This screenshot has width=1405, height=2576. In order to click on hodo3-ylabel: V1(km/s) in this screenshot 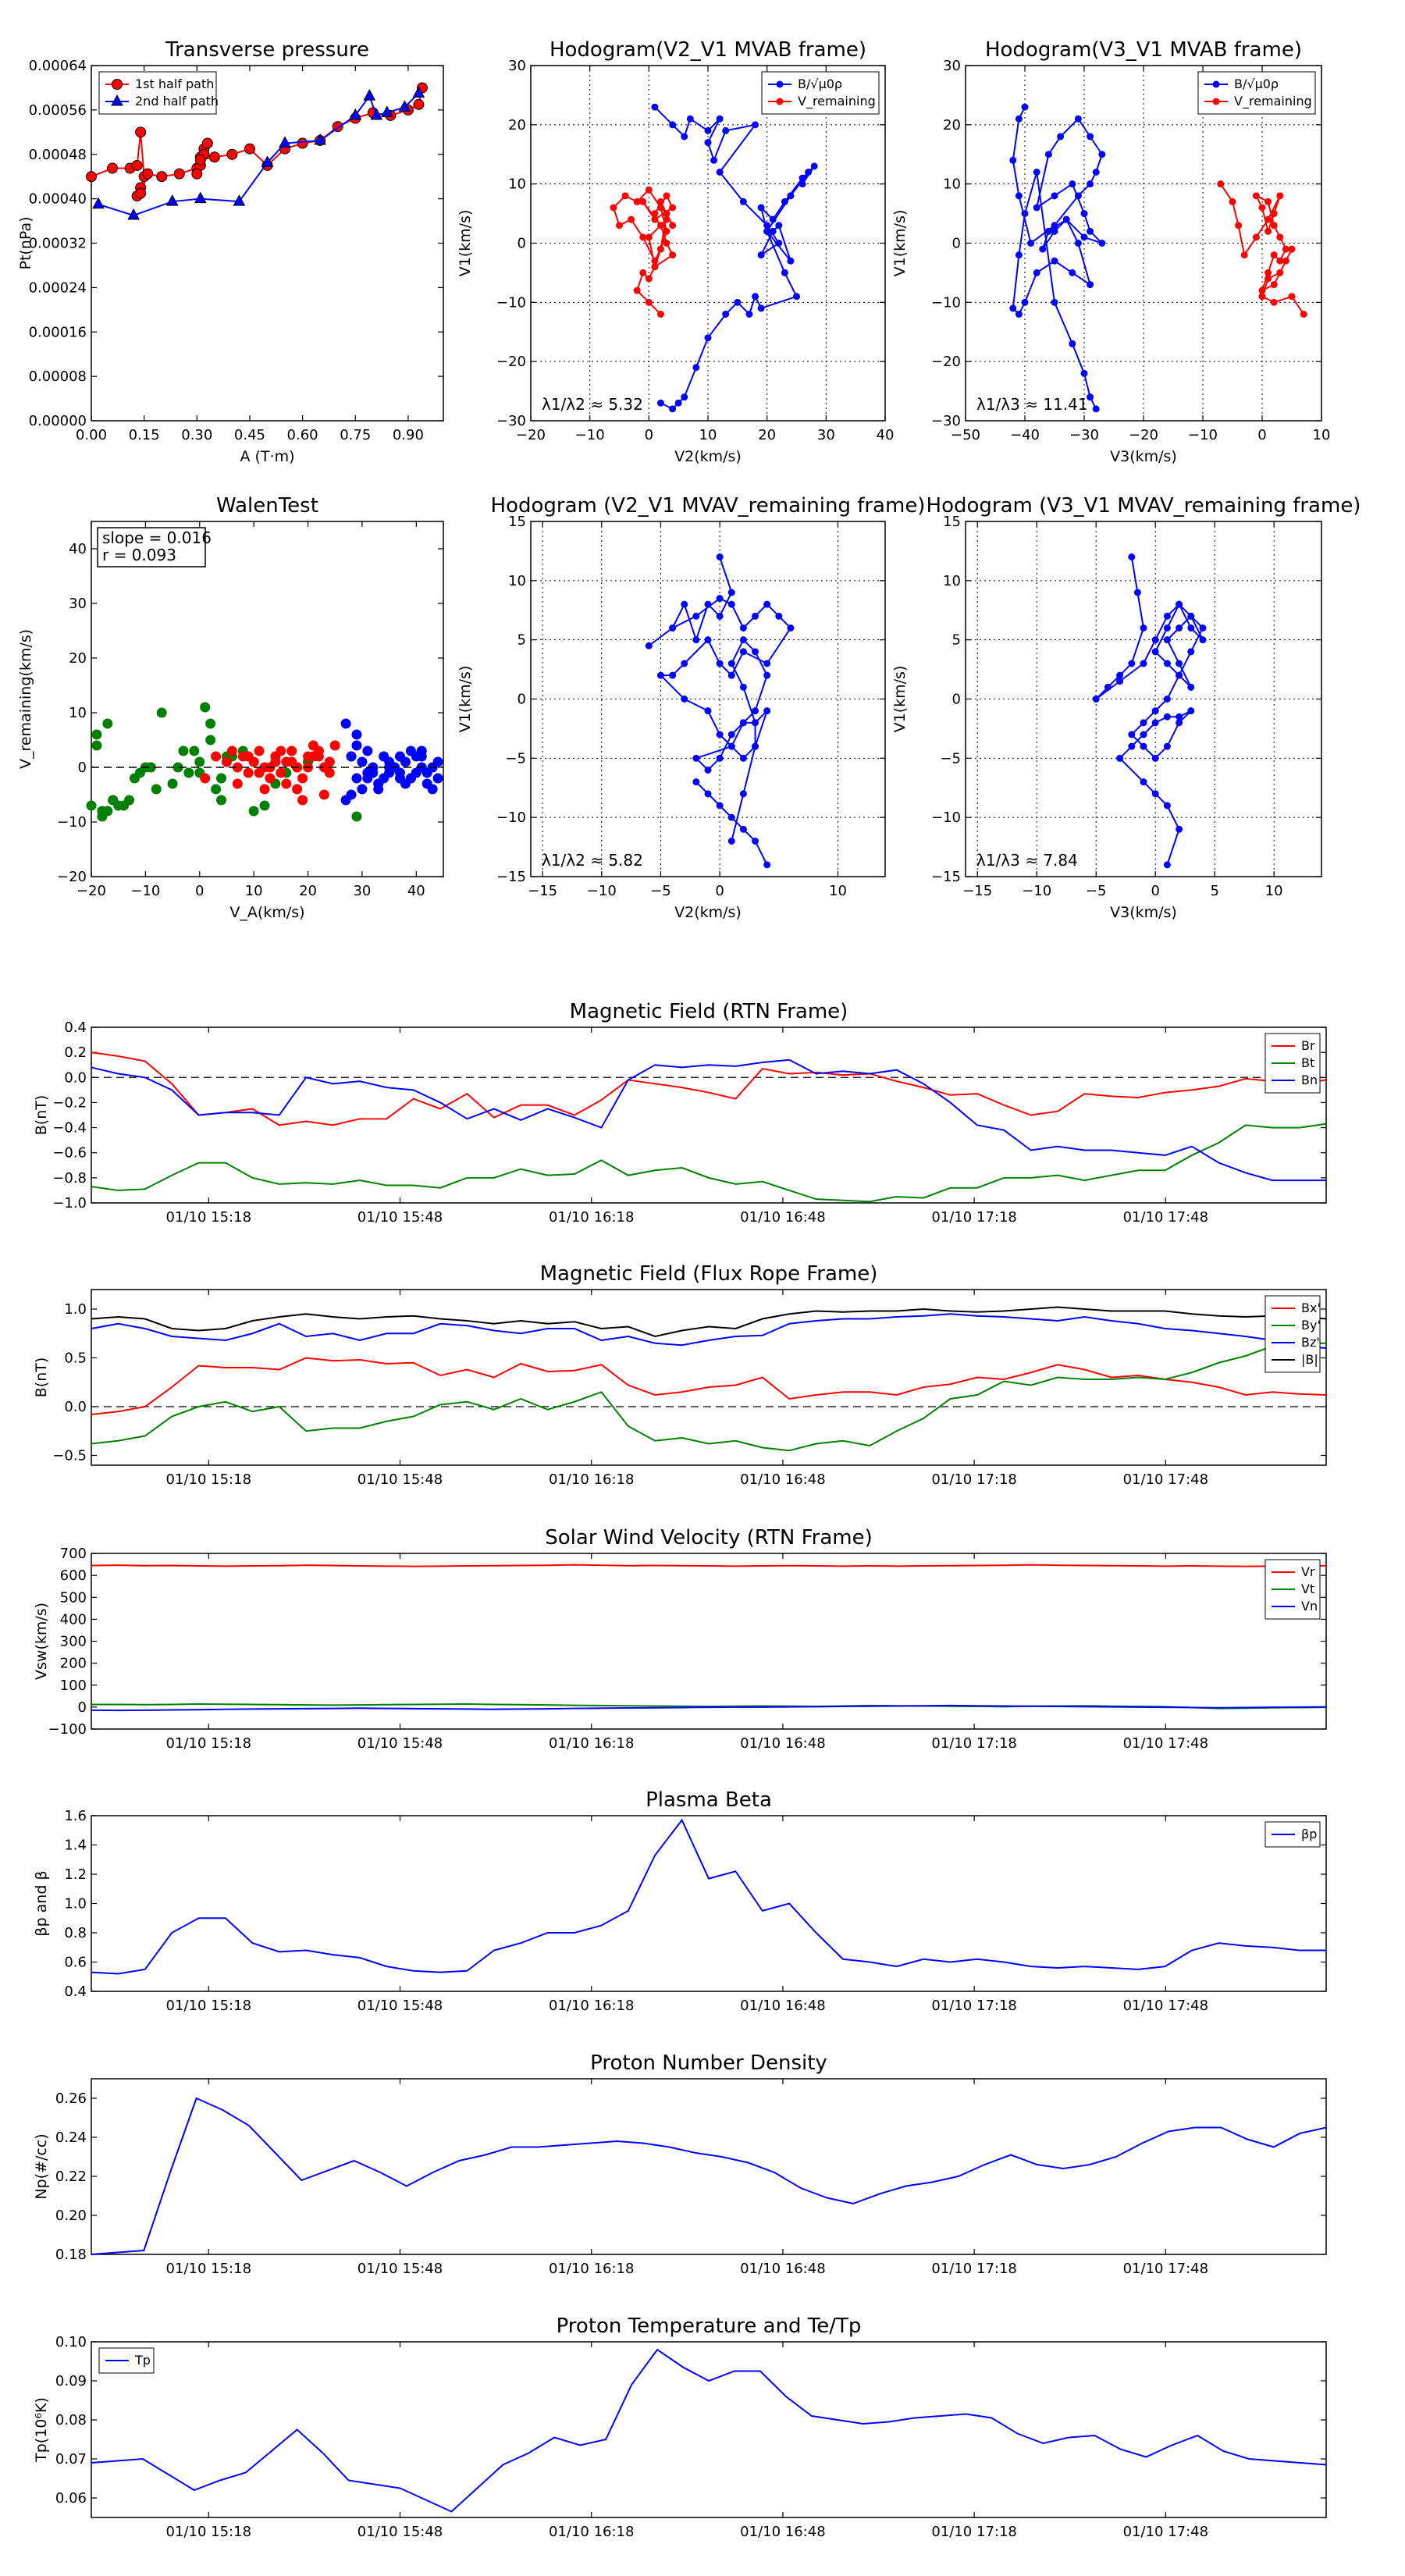, I will do `click(466, 699)`.